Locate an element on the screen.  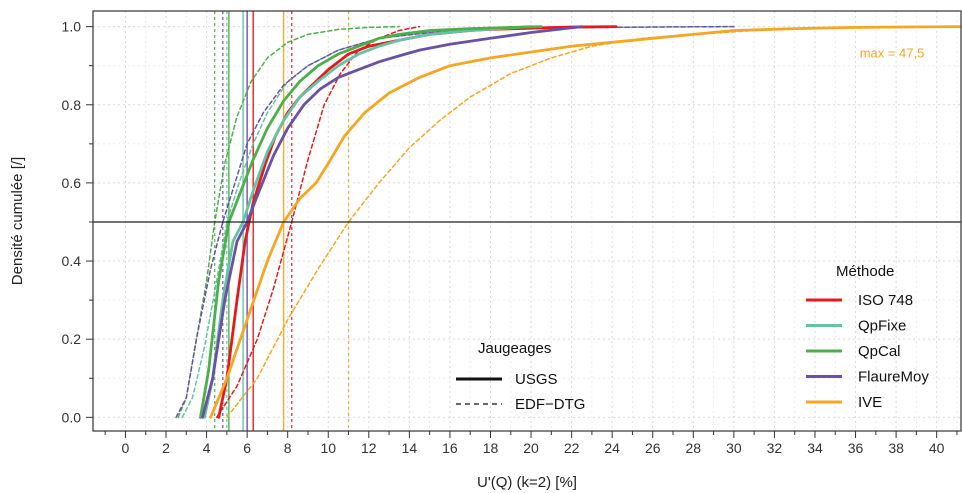
x-tick-label: 36 is located at coordinates (856, 448).